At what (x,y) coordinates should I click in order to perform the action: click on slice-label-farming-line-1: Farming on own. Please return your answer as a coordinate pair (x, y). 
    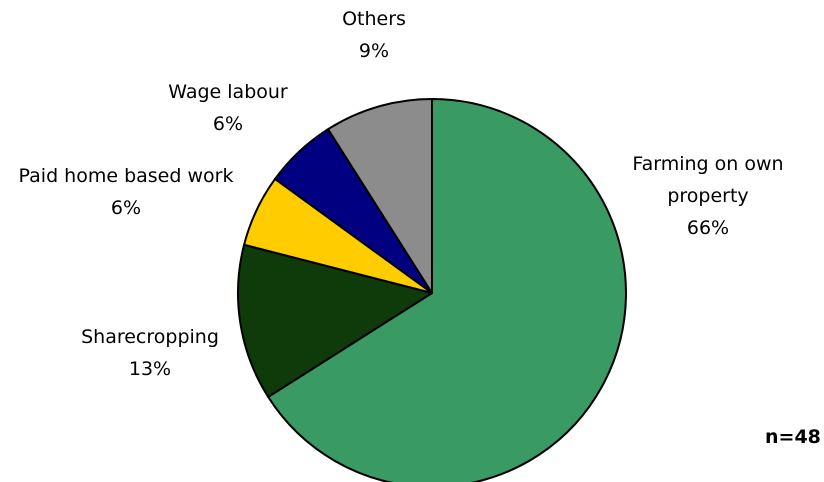
    Looking at the image, I should click on (708, 164).